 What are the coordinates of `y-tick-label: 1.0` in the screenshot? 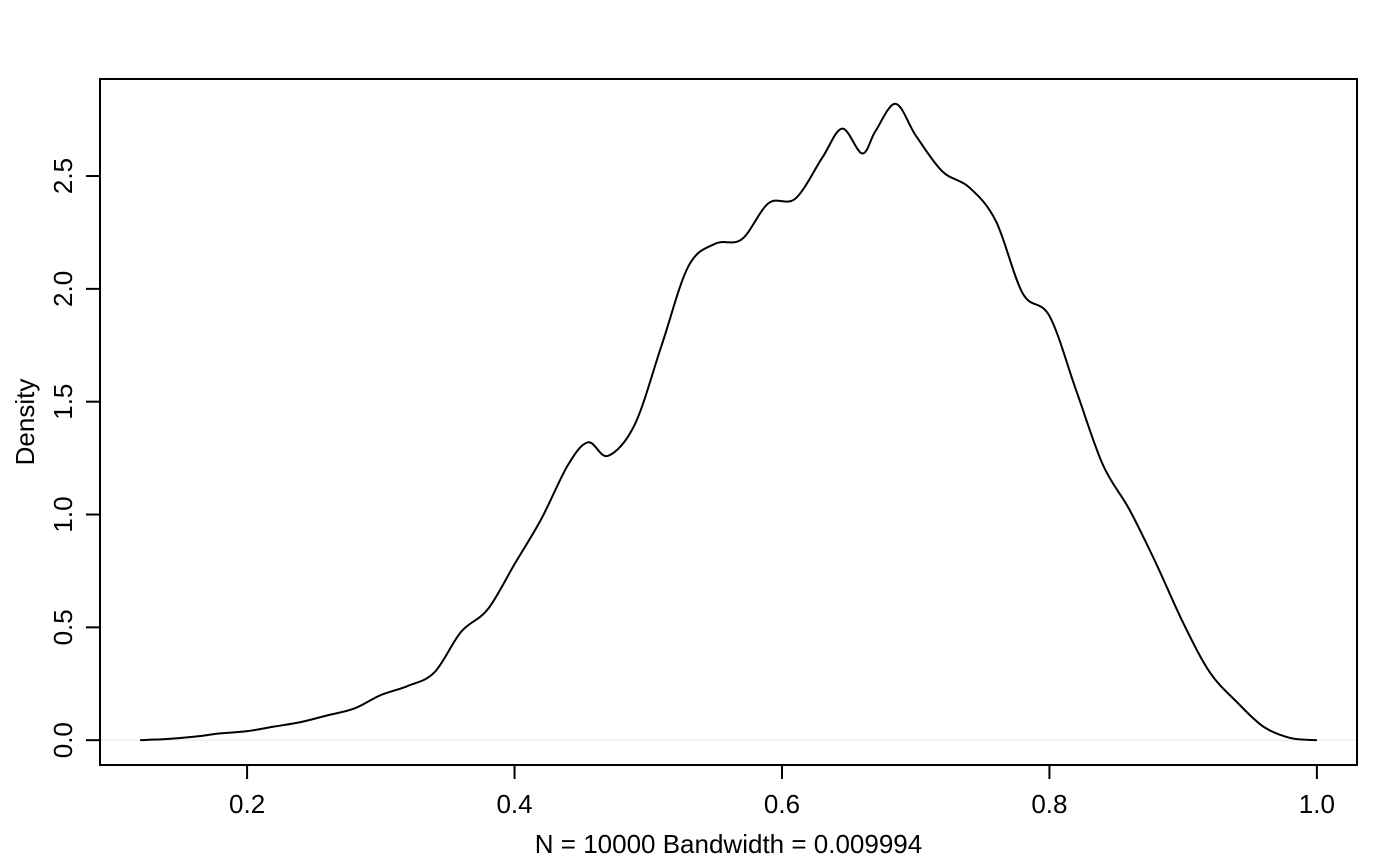 It's located at (63, 514).